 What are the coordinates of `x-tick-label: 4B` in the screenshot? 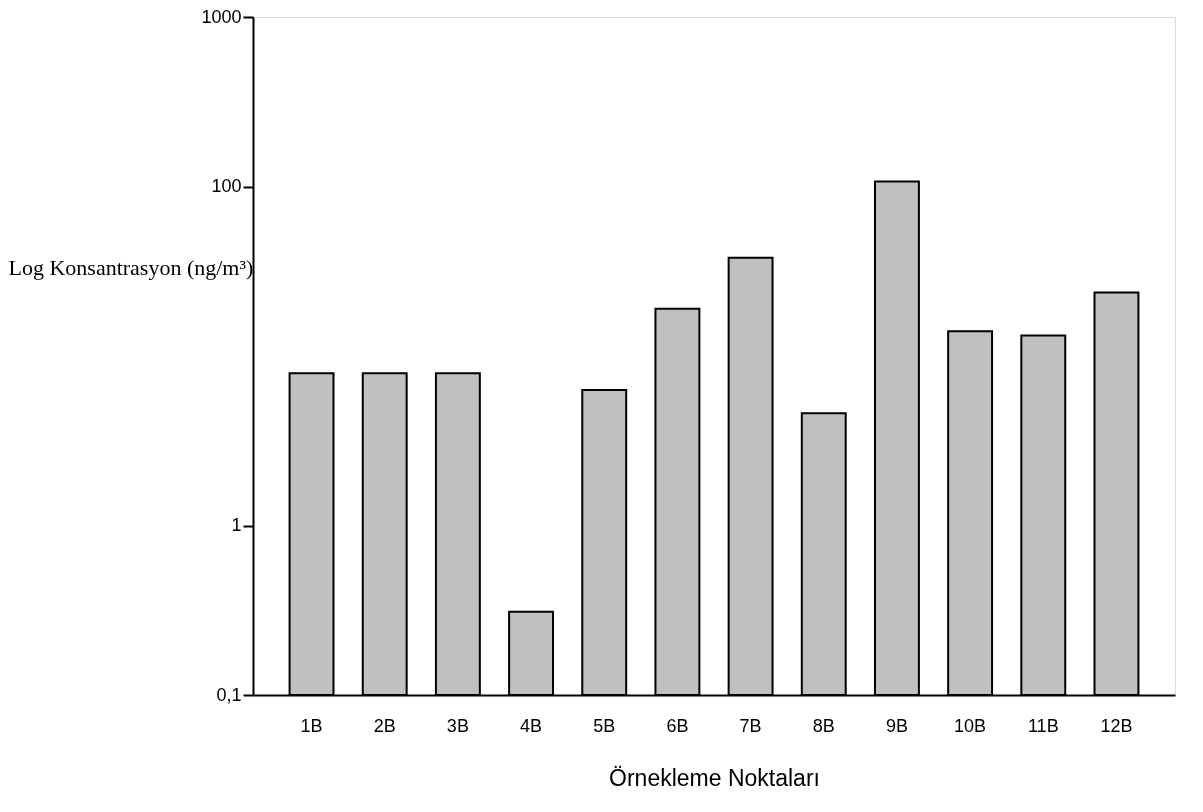 It's located at (531, 725).